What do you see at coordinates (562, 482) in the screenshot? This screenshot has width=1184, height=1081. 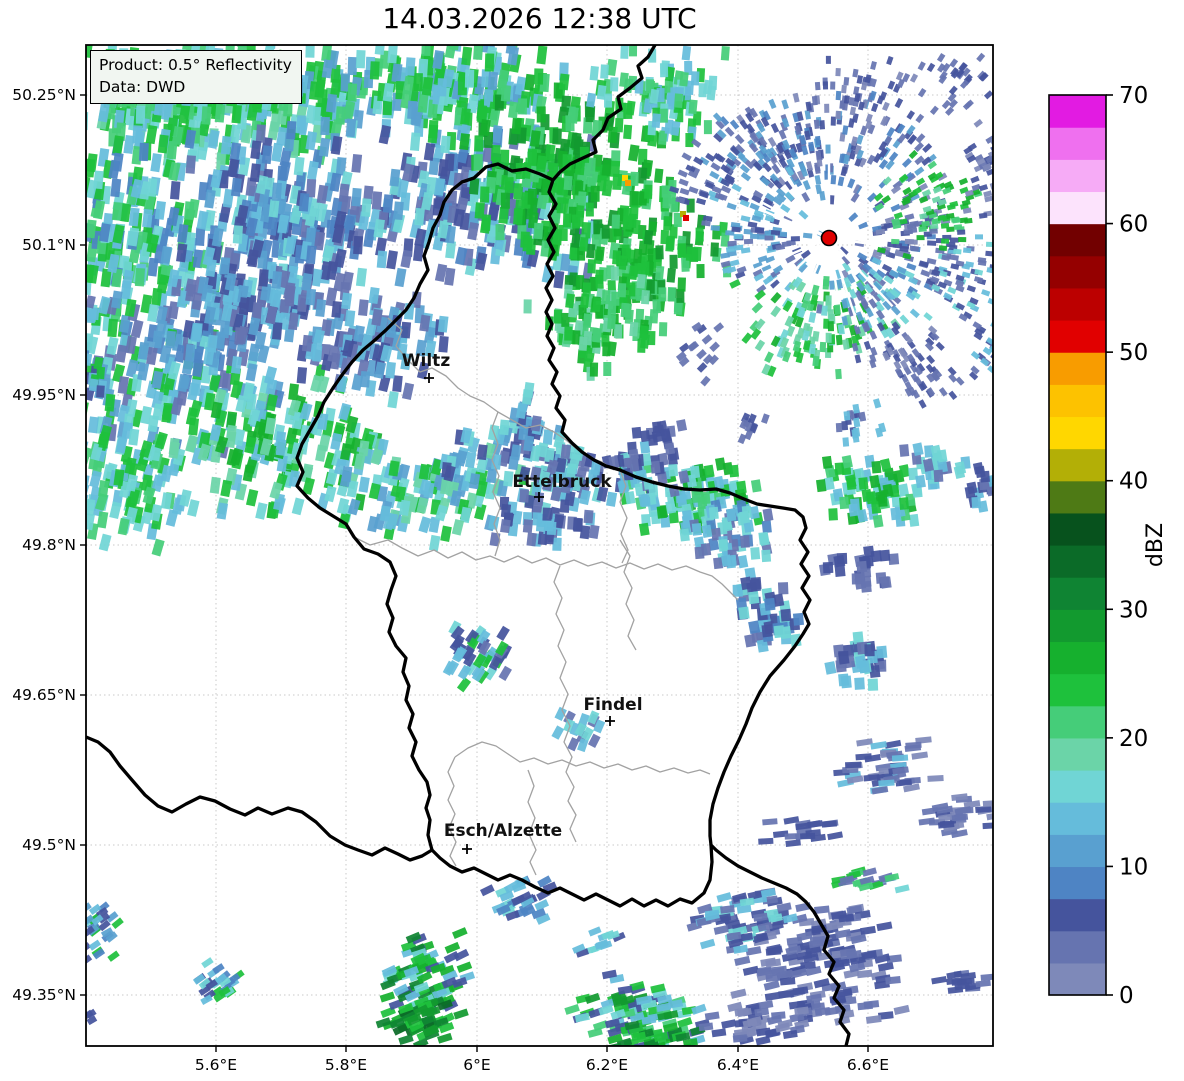 I see `city-label: Ettelbruck` at bounding box center [562, 482].